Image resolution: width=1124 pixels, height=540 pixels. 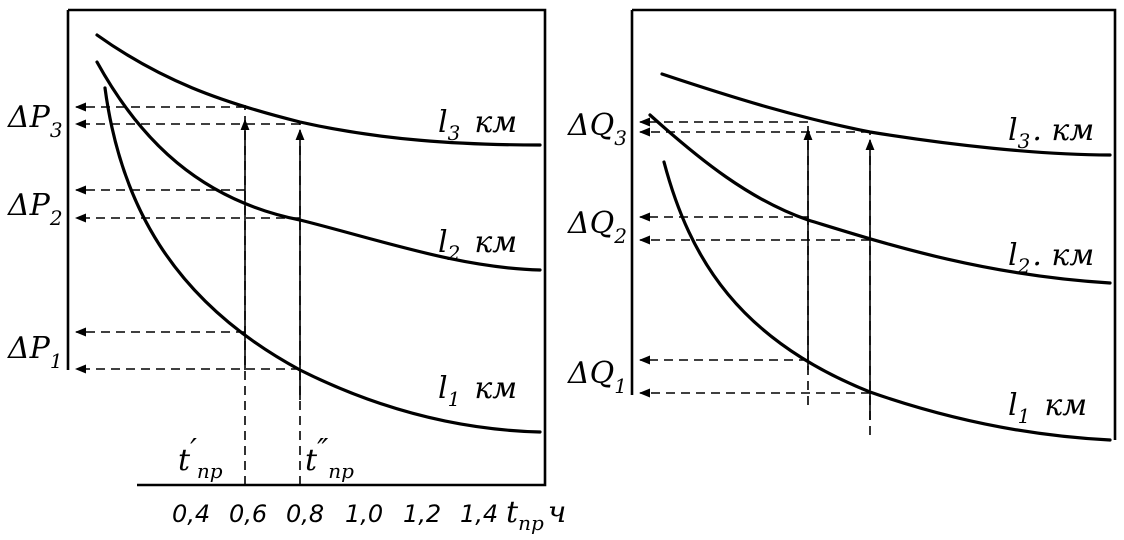 I want to click on label-t-prime: t′пр, so click(x=200, y=458).